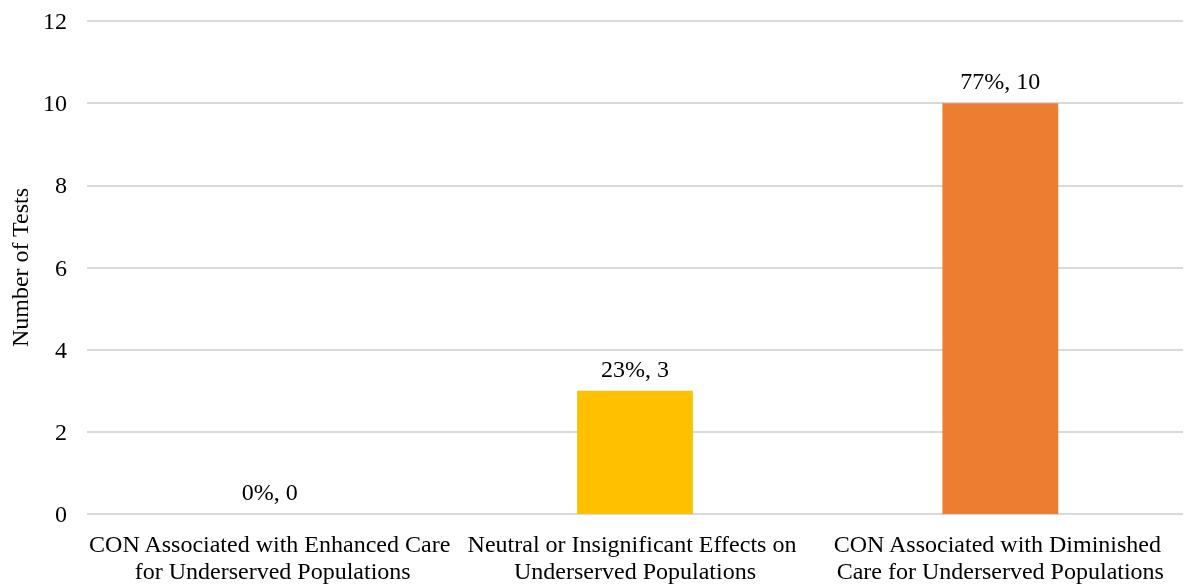  Describe the element at coordinates (61, 431) in the screenshot. I see `y-tick-label: 2` at that location.